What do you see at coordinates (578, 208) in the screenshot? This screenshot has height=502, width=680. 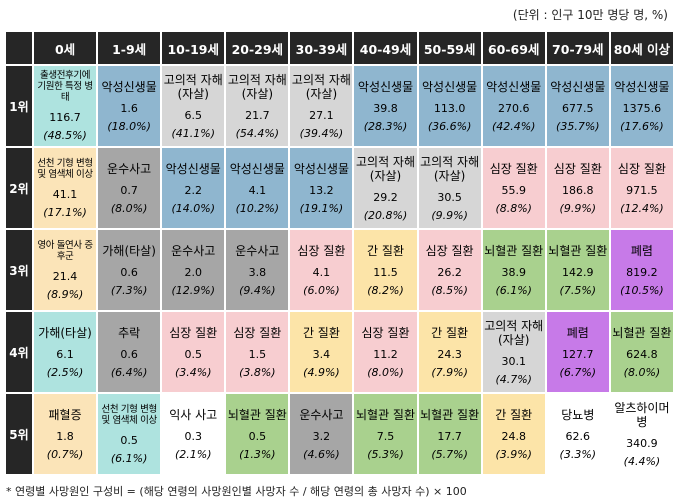 I see `share-percent: (9.9%)` at bounding box center [578, 208].